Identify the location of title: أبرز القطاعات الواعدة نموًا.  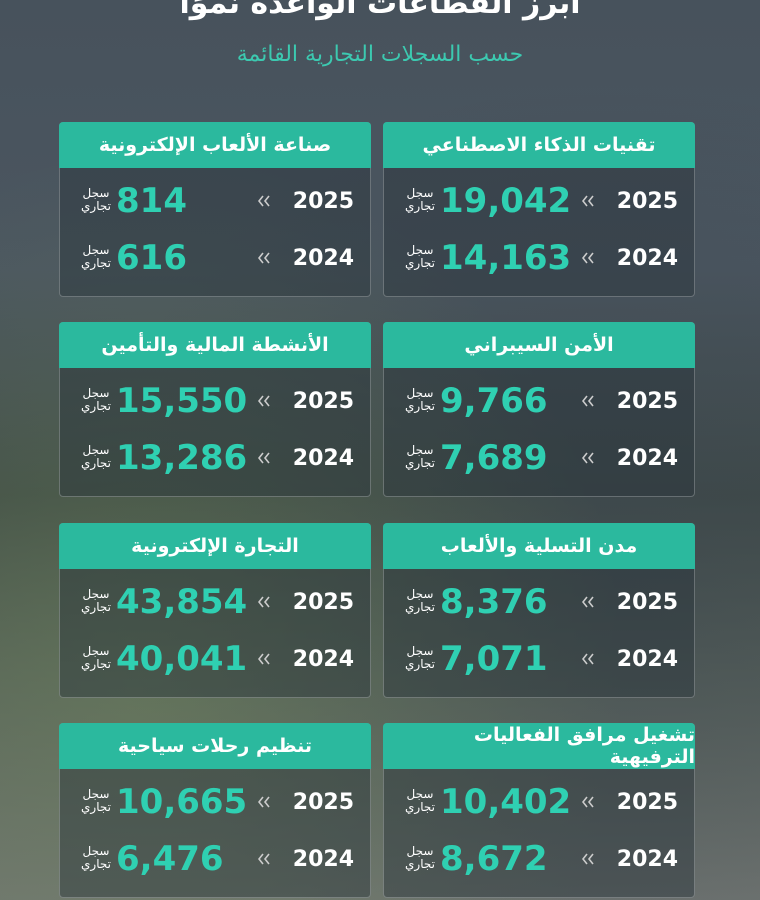
(380, 10).